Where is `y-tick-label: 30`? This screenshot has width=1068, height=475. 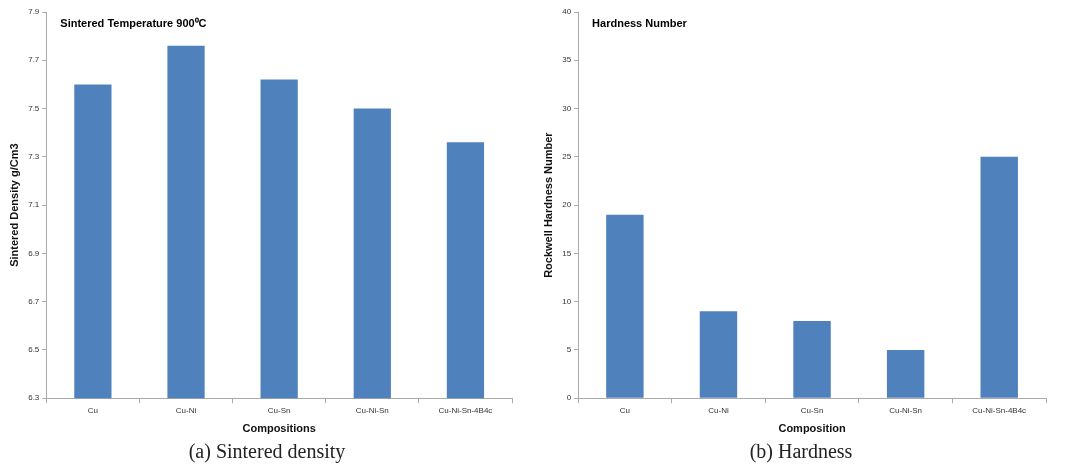
y-tick-label: 30 is located at coordinates (567, 108).